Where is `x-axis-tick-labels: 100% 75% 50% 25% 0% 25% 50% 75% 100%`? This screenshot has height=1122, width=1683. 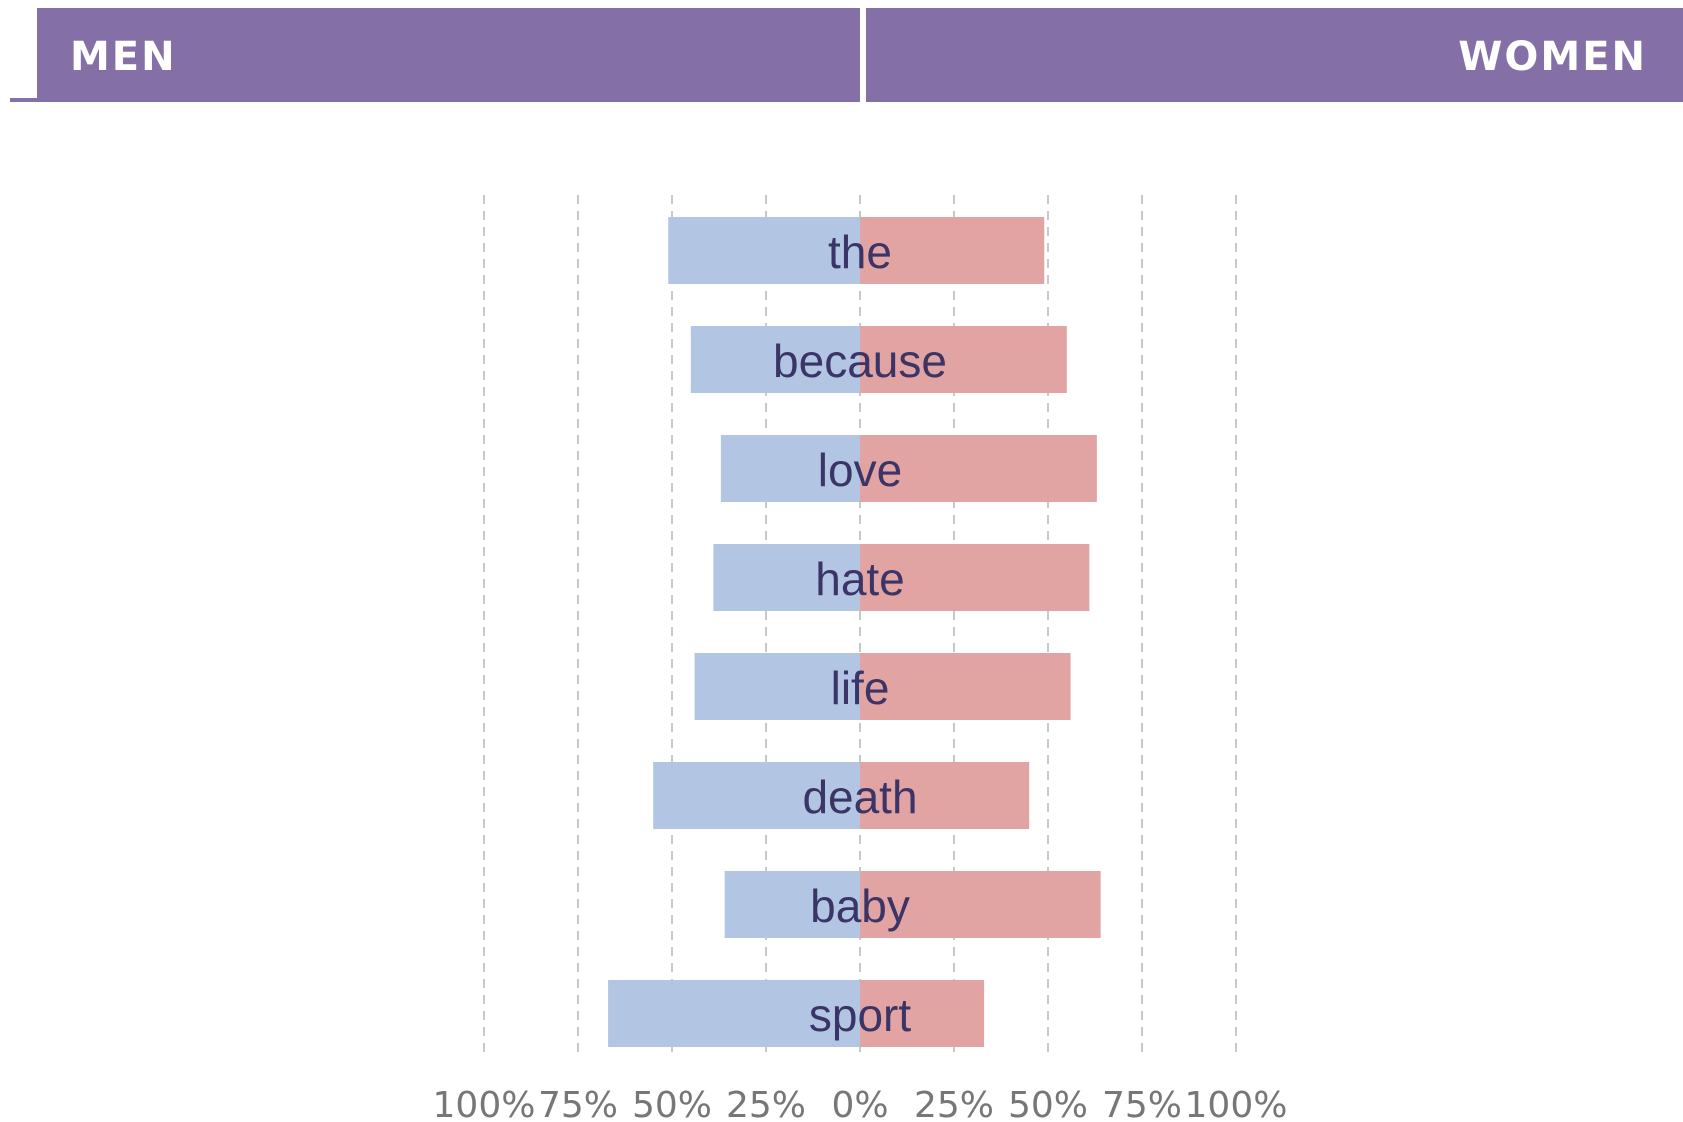
x-axis-tick-labels: 100% 75% 50% 25% 0% 25% 50% 75% 100% is located at coordinates (860, 1103).